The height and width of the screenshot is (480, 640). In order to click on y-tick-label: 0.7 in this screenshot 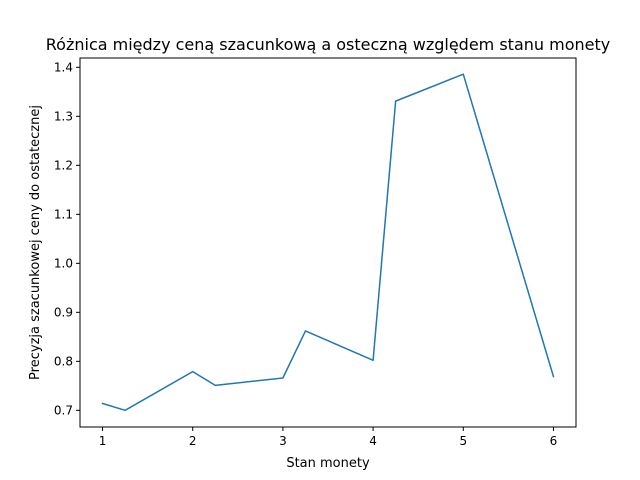, I will do `click(63, 410)`.